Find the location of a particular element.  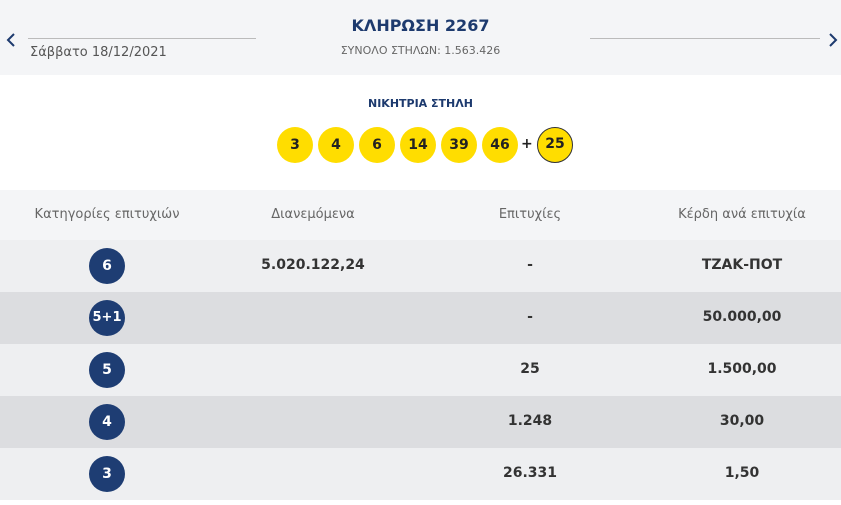

number-ball: 4 is located at coordinates (336, 145).